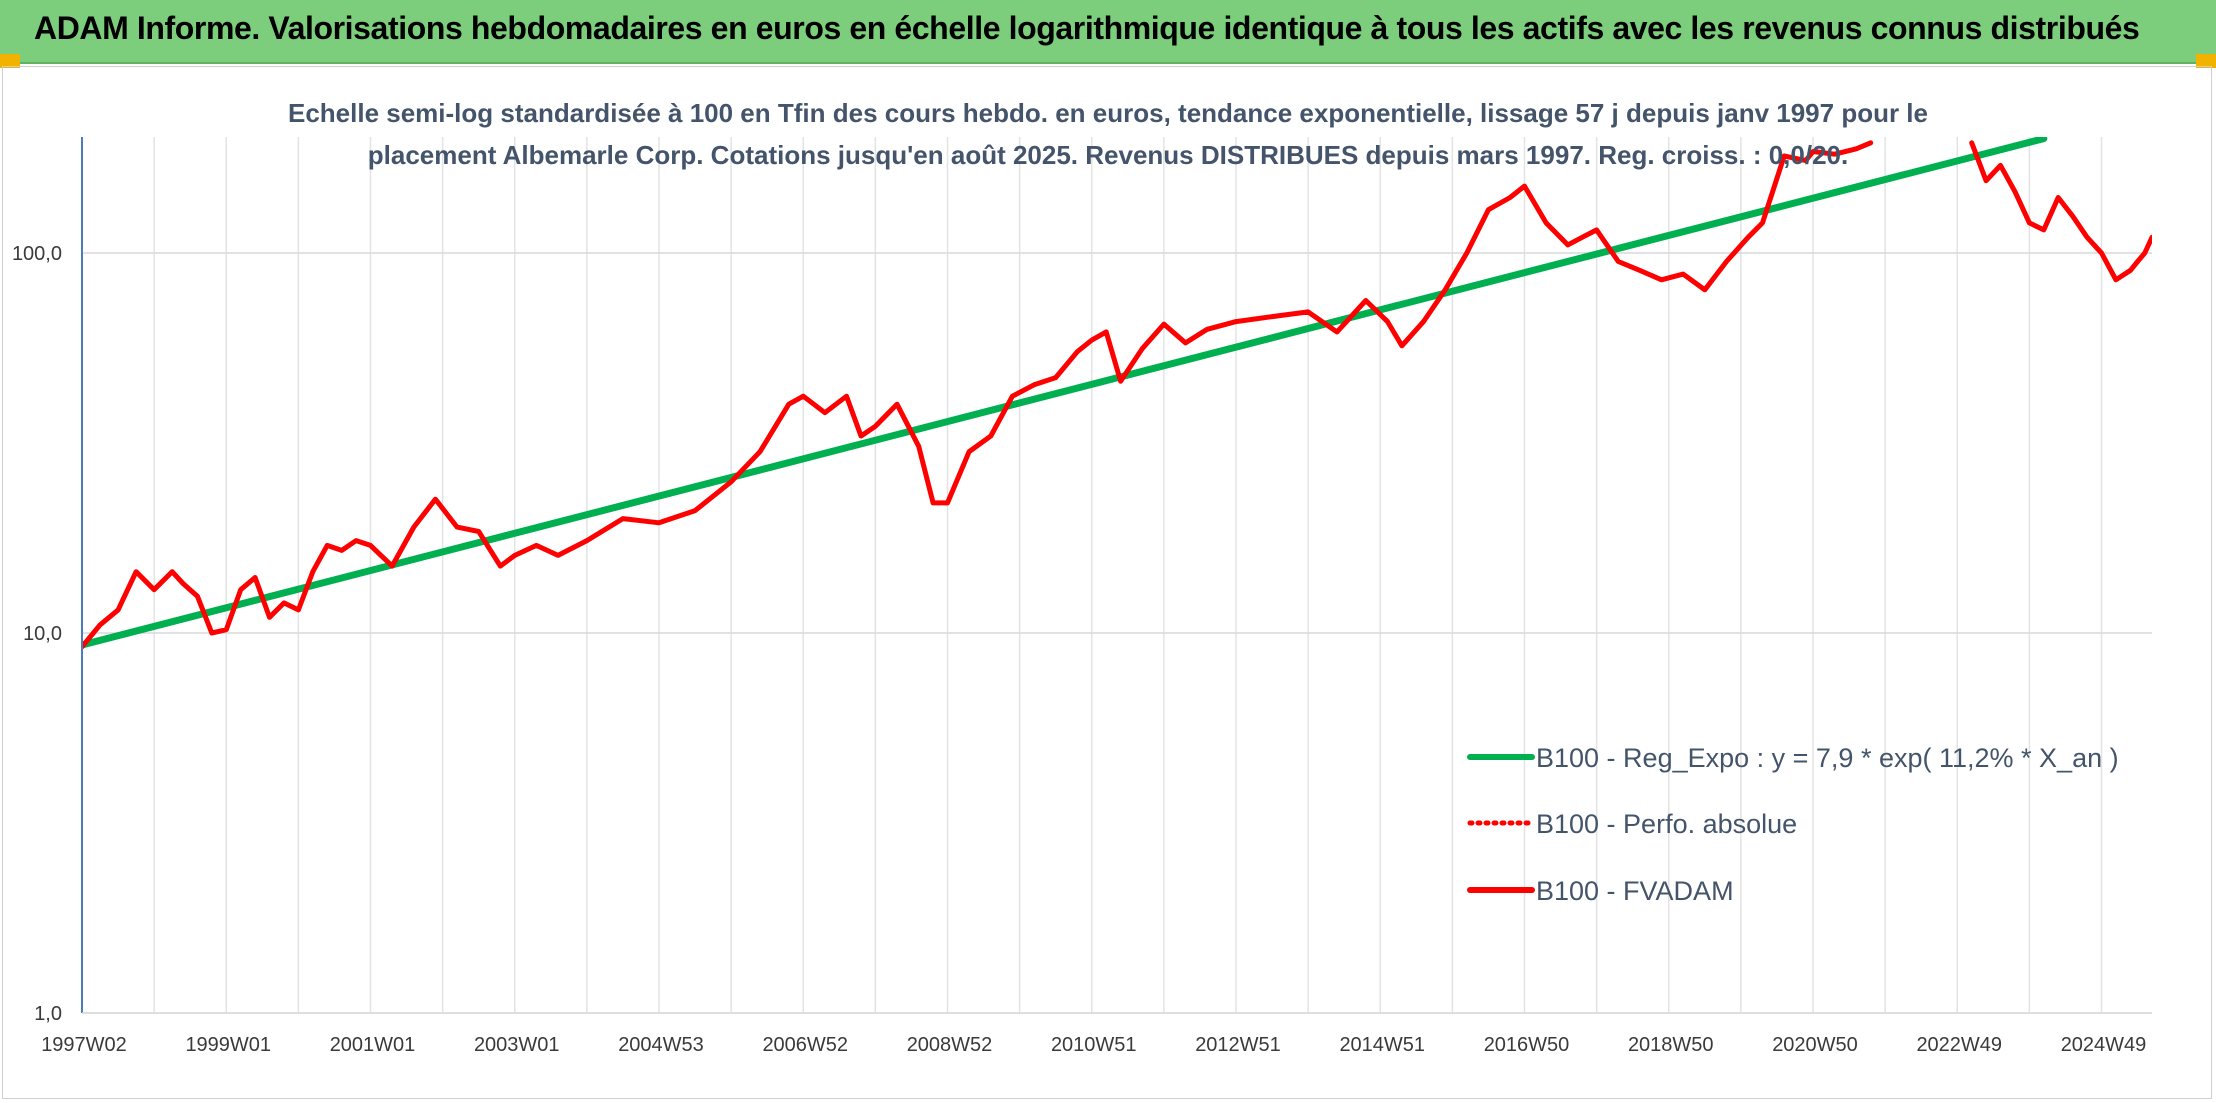 This screenshot has height=1103, width=2216. I want to click on x-tick-label: 2008W52, so click(950, 1045).